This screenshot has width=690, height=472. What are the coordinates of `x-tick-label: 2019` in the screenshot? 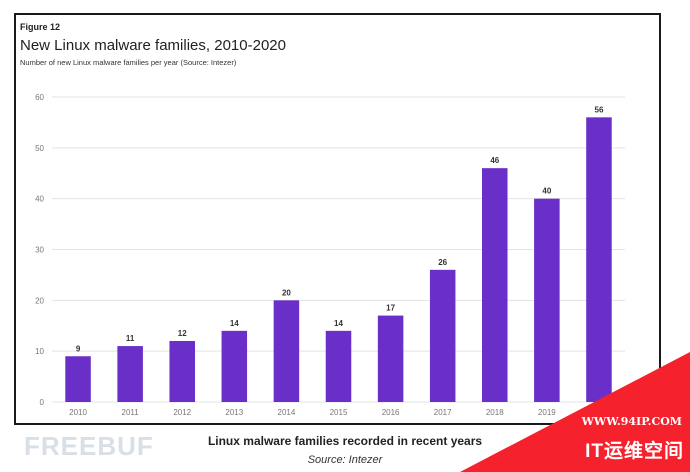 It's located at (547, 412).